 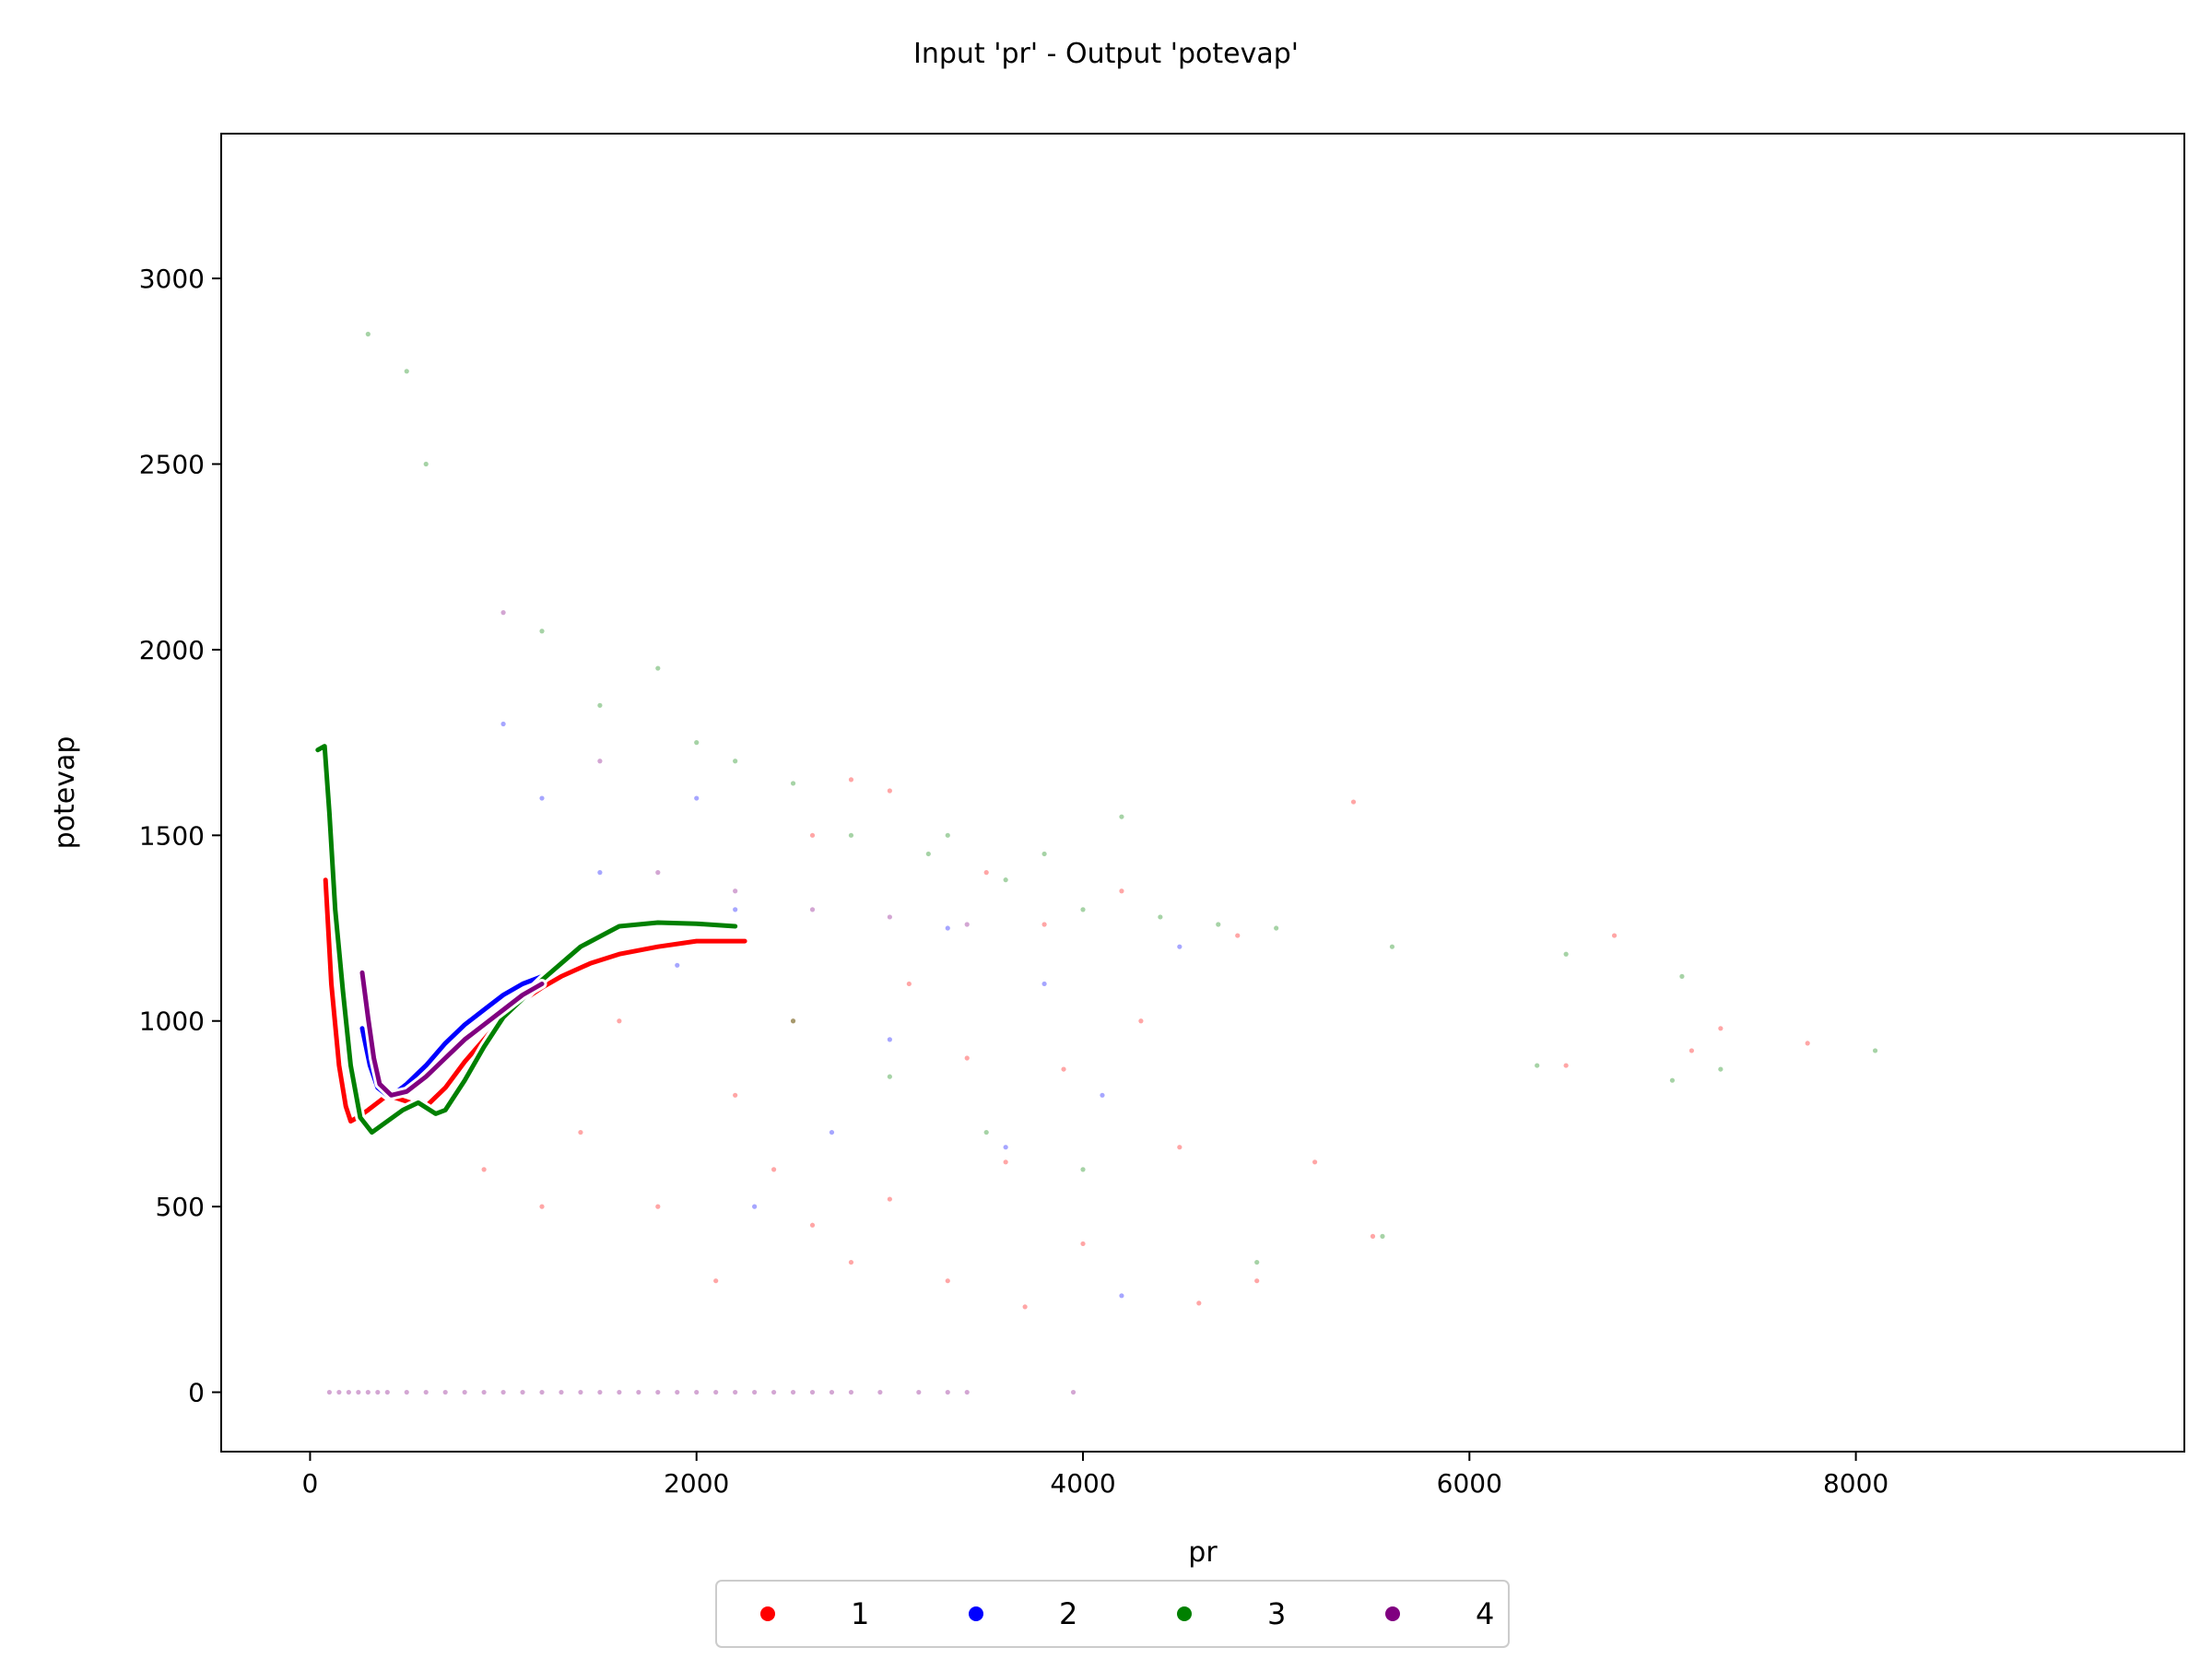 I want to click on x-tick-label: 6000, so click(x=1469, y=1483).